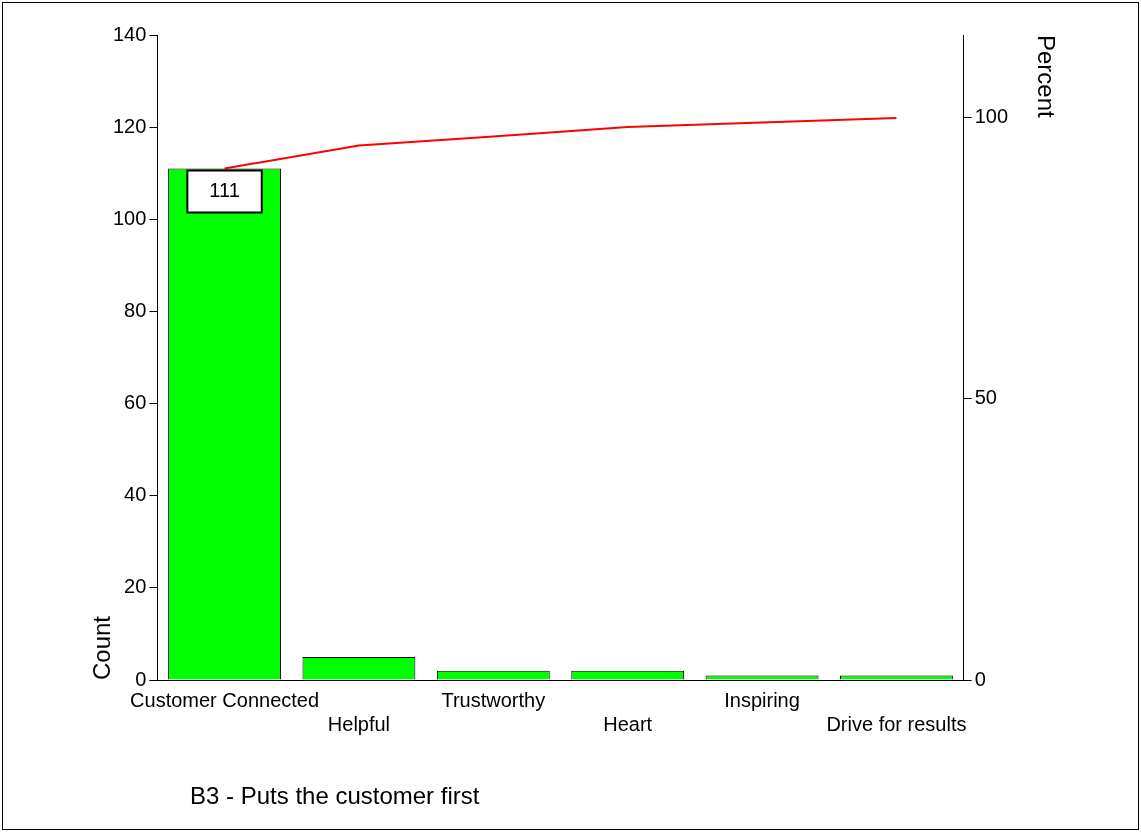 This screenshot has height=832, width=1141. I want to click on x-tick-label: Customer Connected, so click(225, 699).